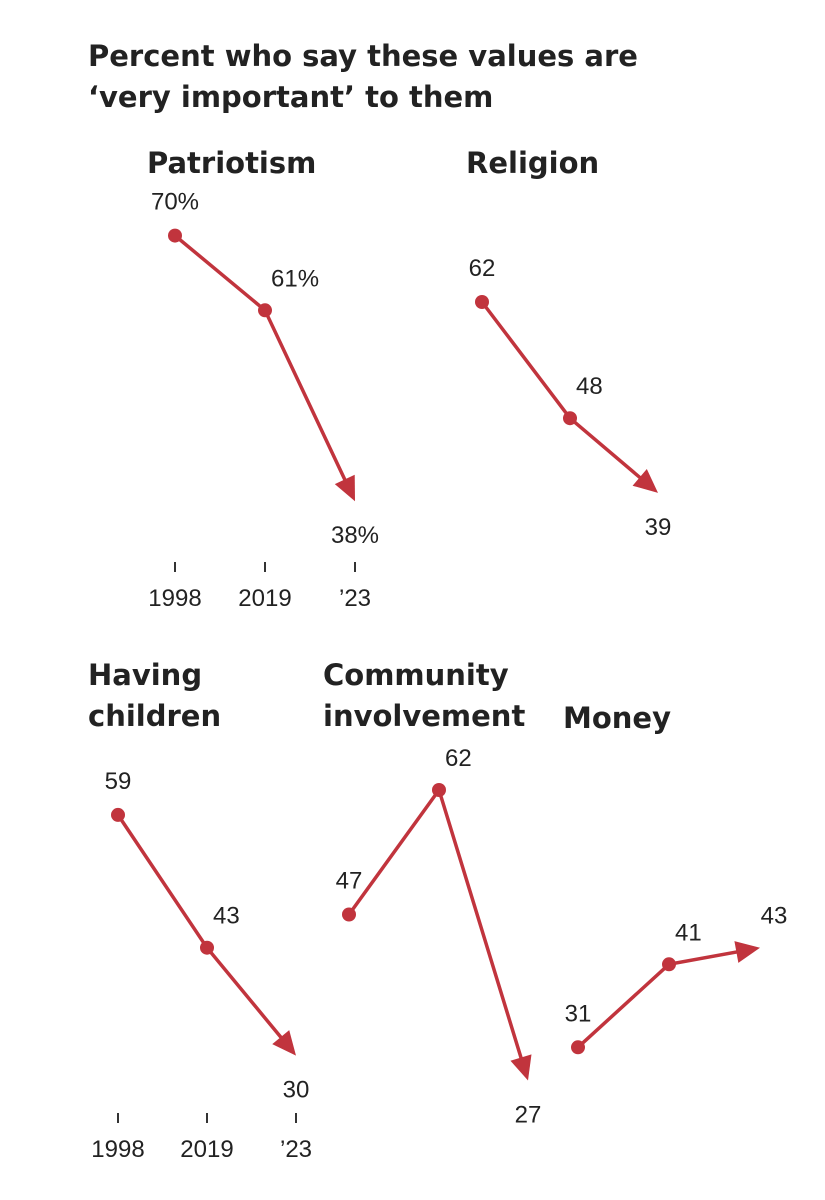 The image size is (825, 1200). Describe the element at coordinates (589, 386) in the screenshot. I see `value-label: 48` at that location.